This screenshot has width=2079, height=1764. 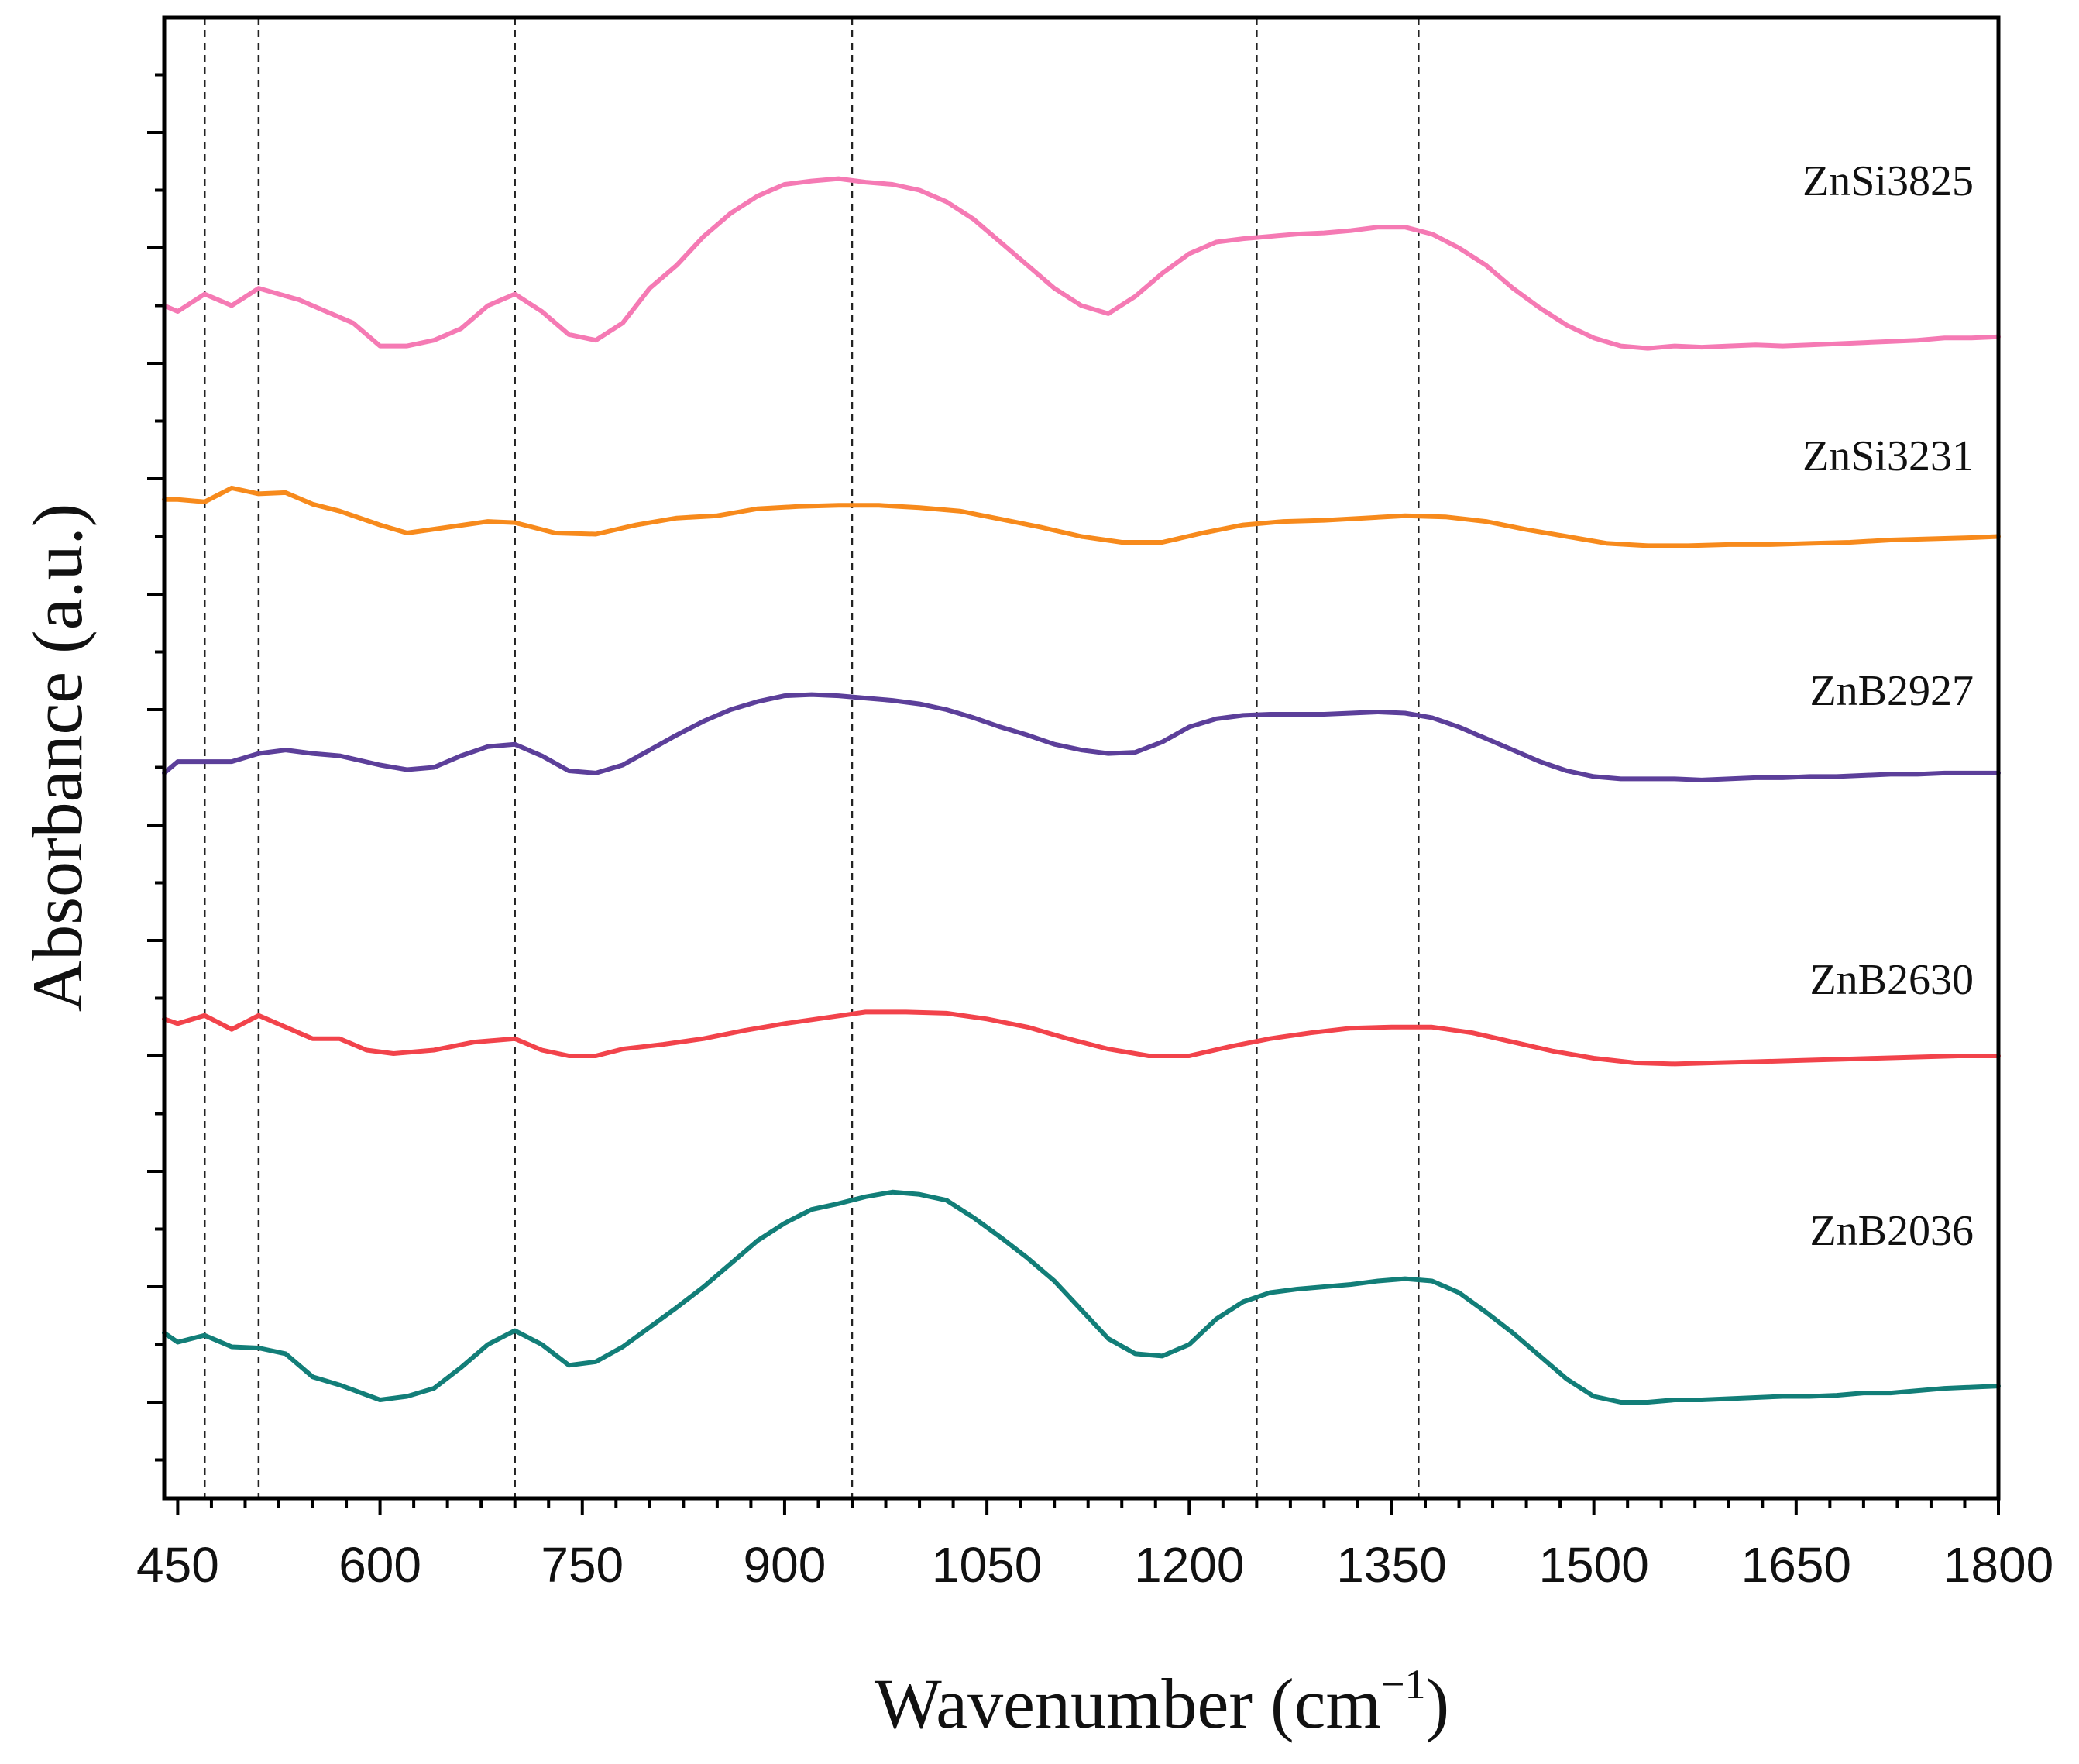 I want to click on series-labels: ZnSi3825 ZnSi3231 ZnB2927 ZnB2630 ZnB2036, so click(x=1888, y=706).